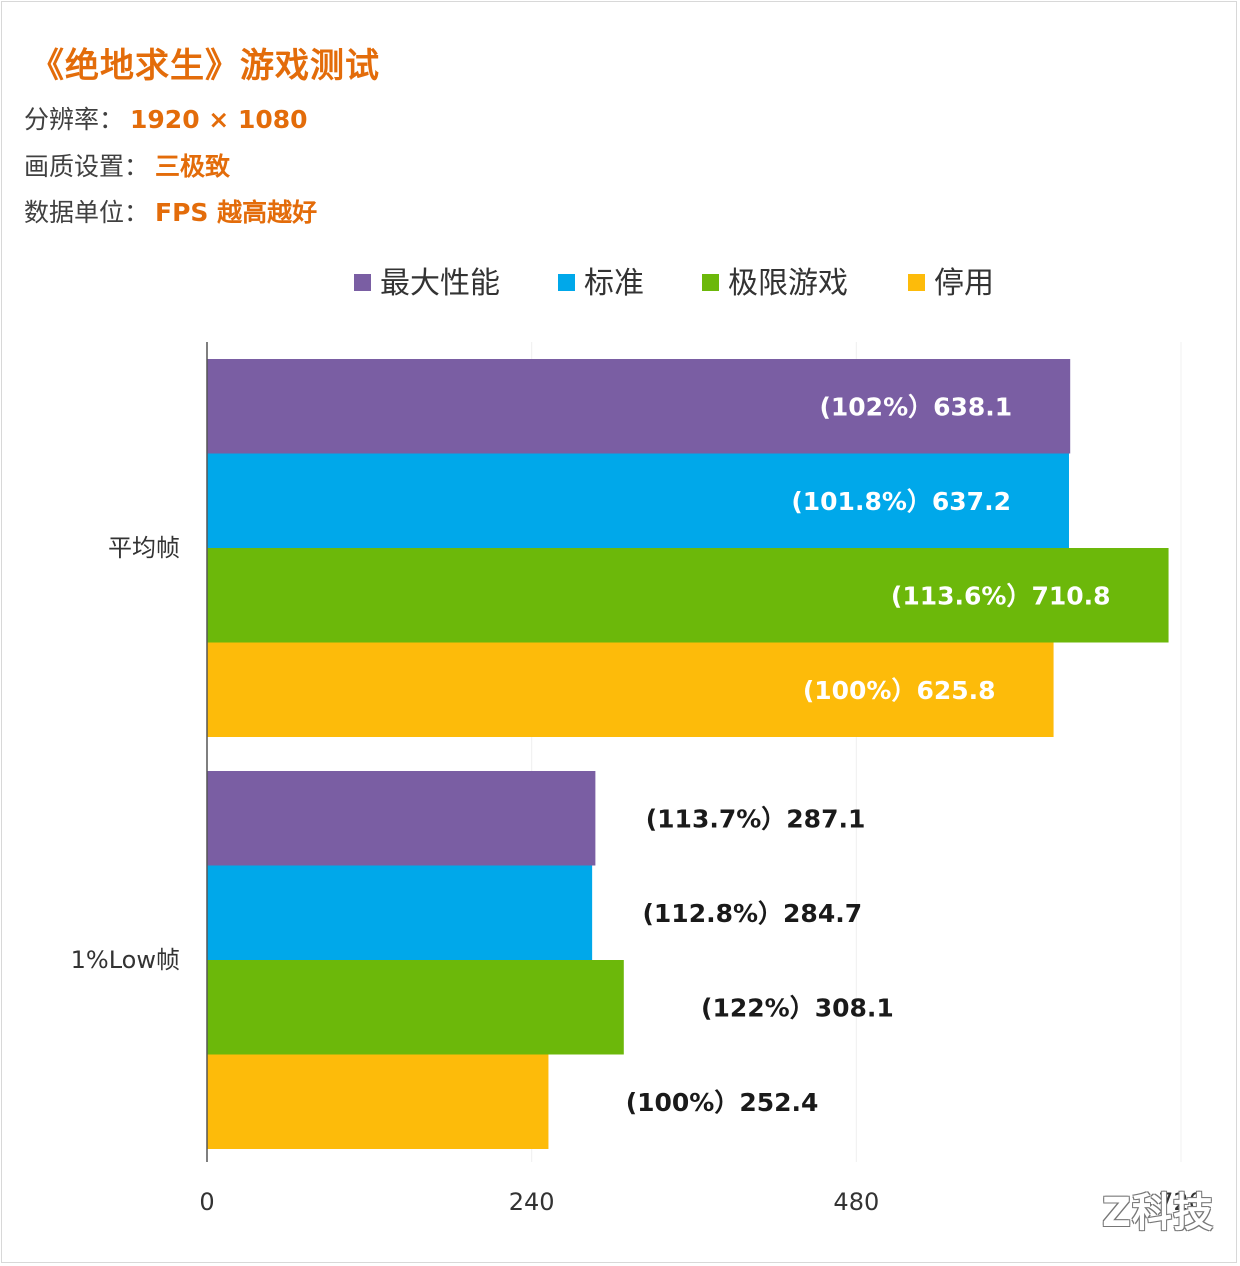  I want to click on data-label: (101.8%）637.2, so click(901, 501).